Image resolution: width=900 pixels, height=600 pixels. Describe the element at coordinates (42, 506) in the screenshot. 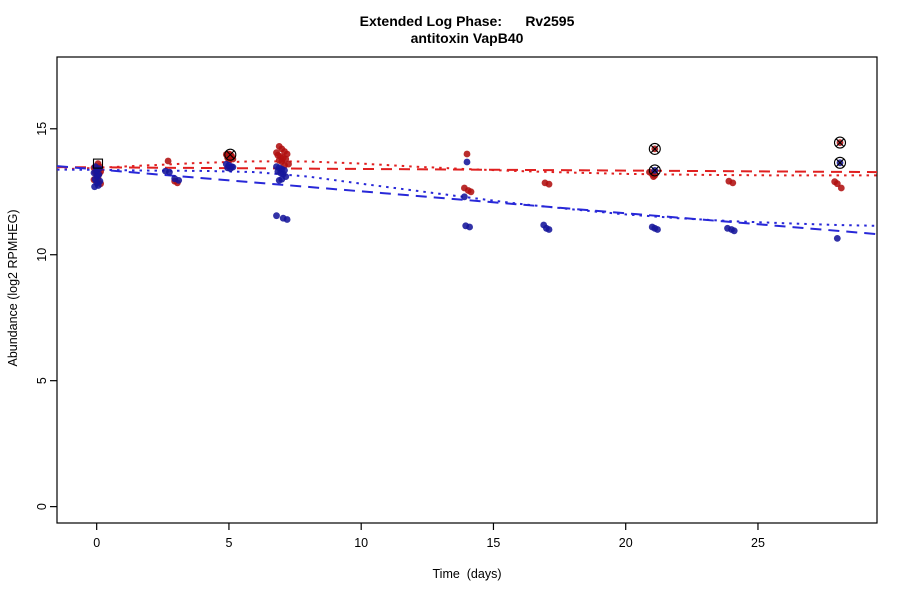

I see `y-tick-label: 0` at that location.